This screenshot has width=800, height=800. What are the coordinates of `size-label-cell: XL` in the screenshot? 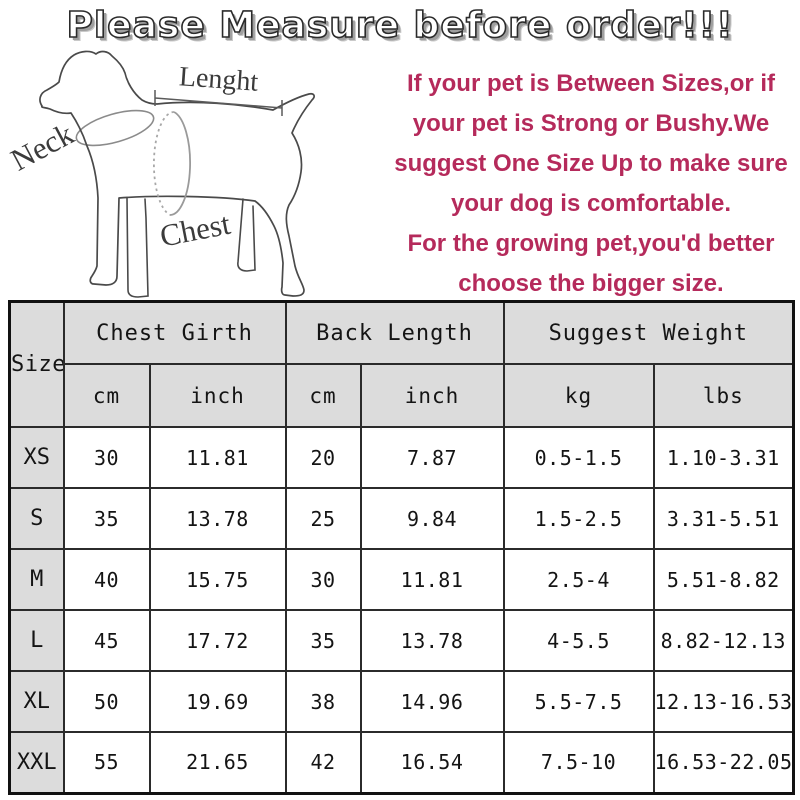 It's located at (36, 701).